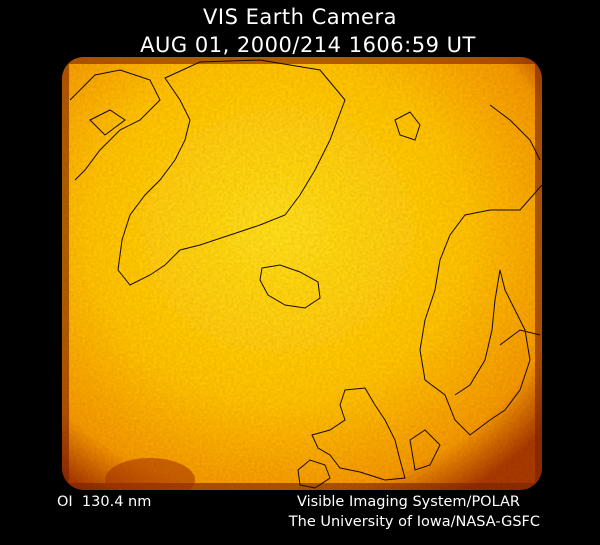 The width and height of the screenshot is (600, 545). Describe the element at coordinates (300, 17) in the screenshot. I see `title: VIS Earth Camera` at that location.